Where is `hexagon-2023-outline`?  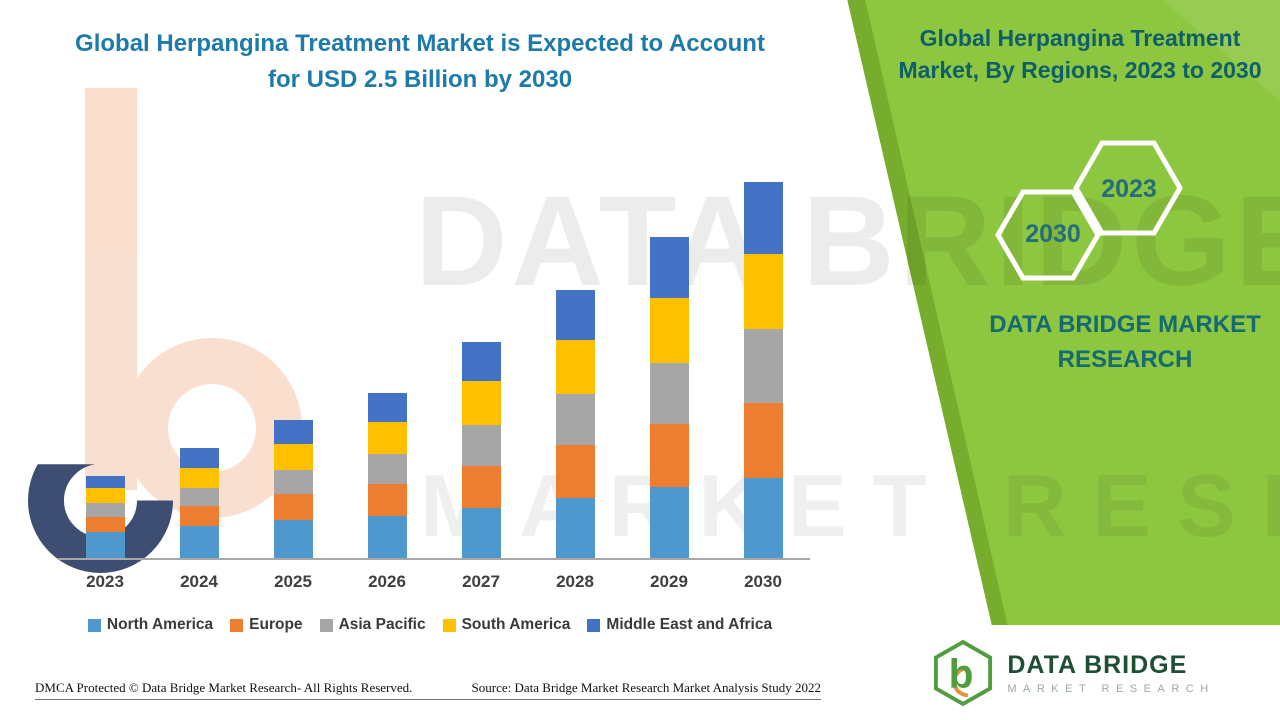 hexagon-2023-outline is located at coordinates (1128, 188).